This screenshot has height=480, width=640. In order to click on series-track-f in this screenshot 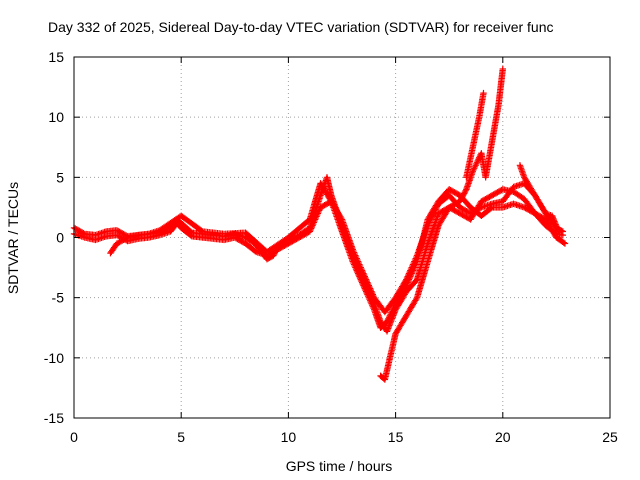, I will do `click(539, 198)`.